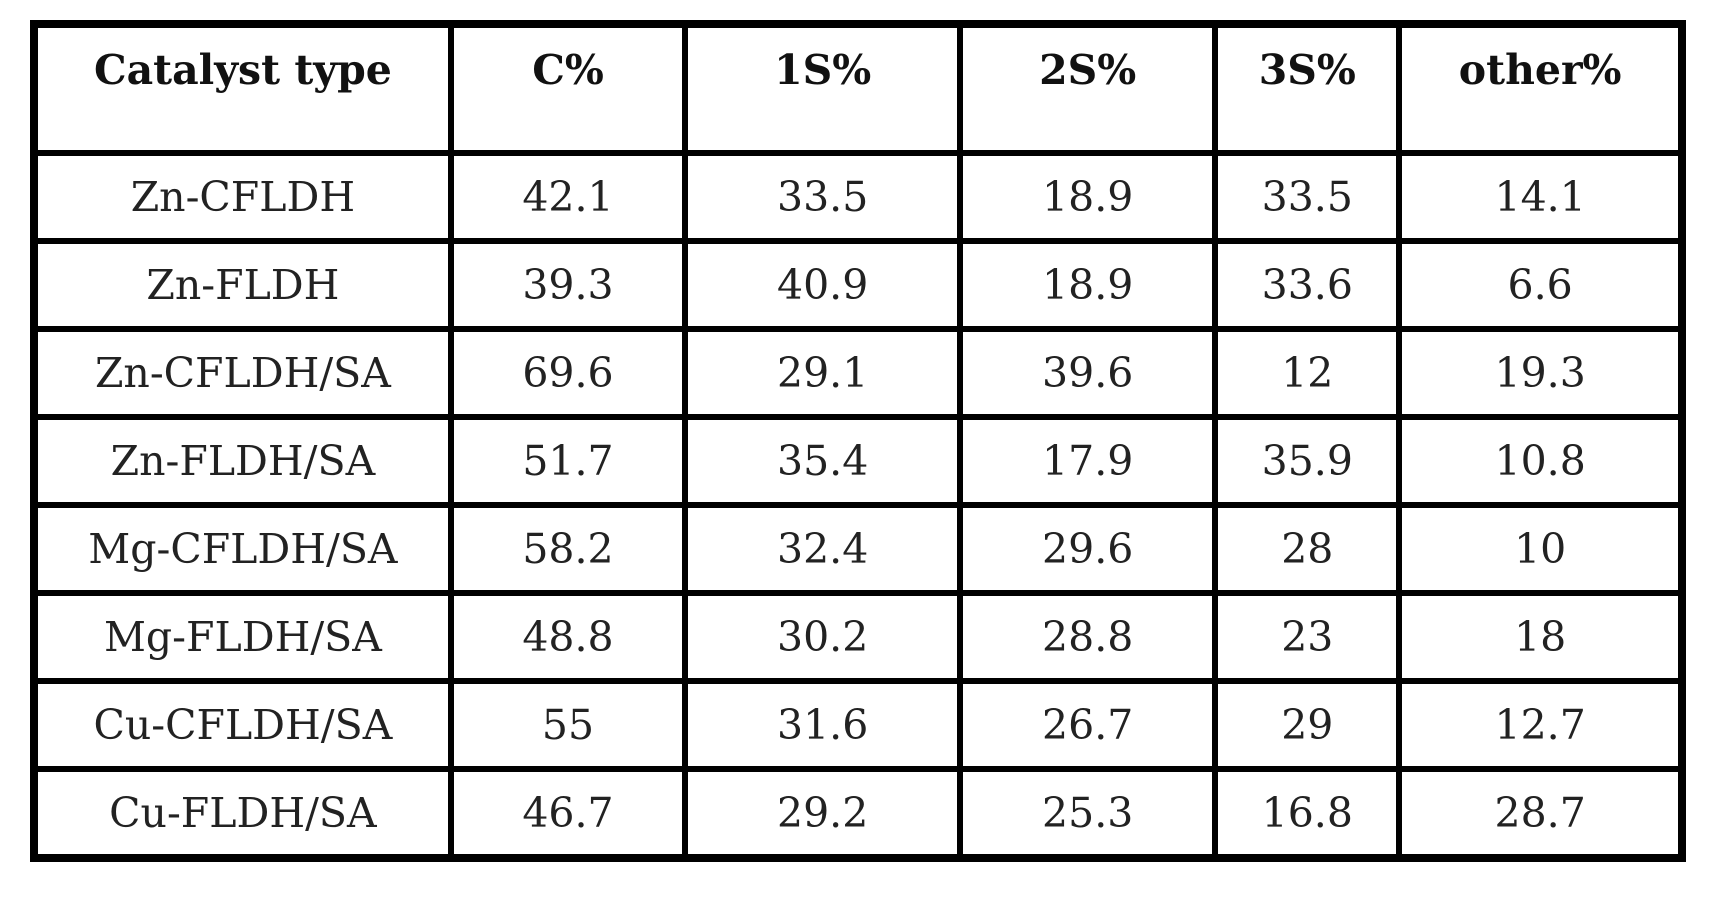 This screenshot has width=1709, height=900. I want to click on value-cell: 35.4, so click(823, 461).